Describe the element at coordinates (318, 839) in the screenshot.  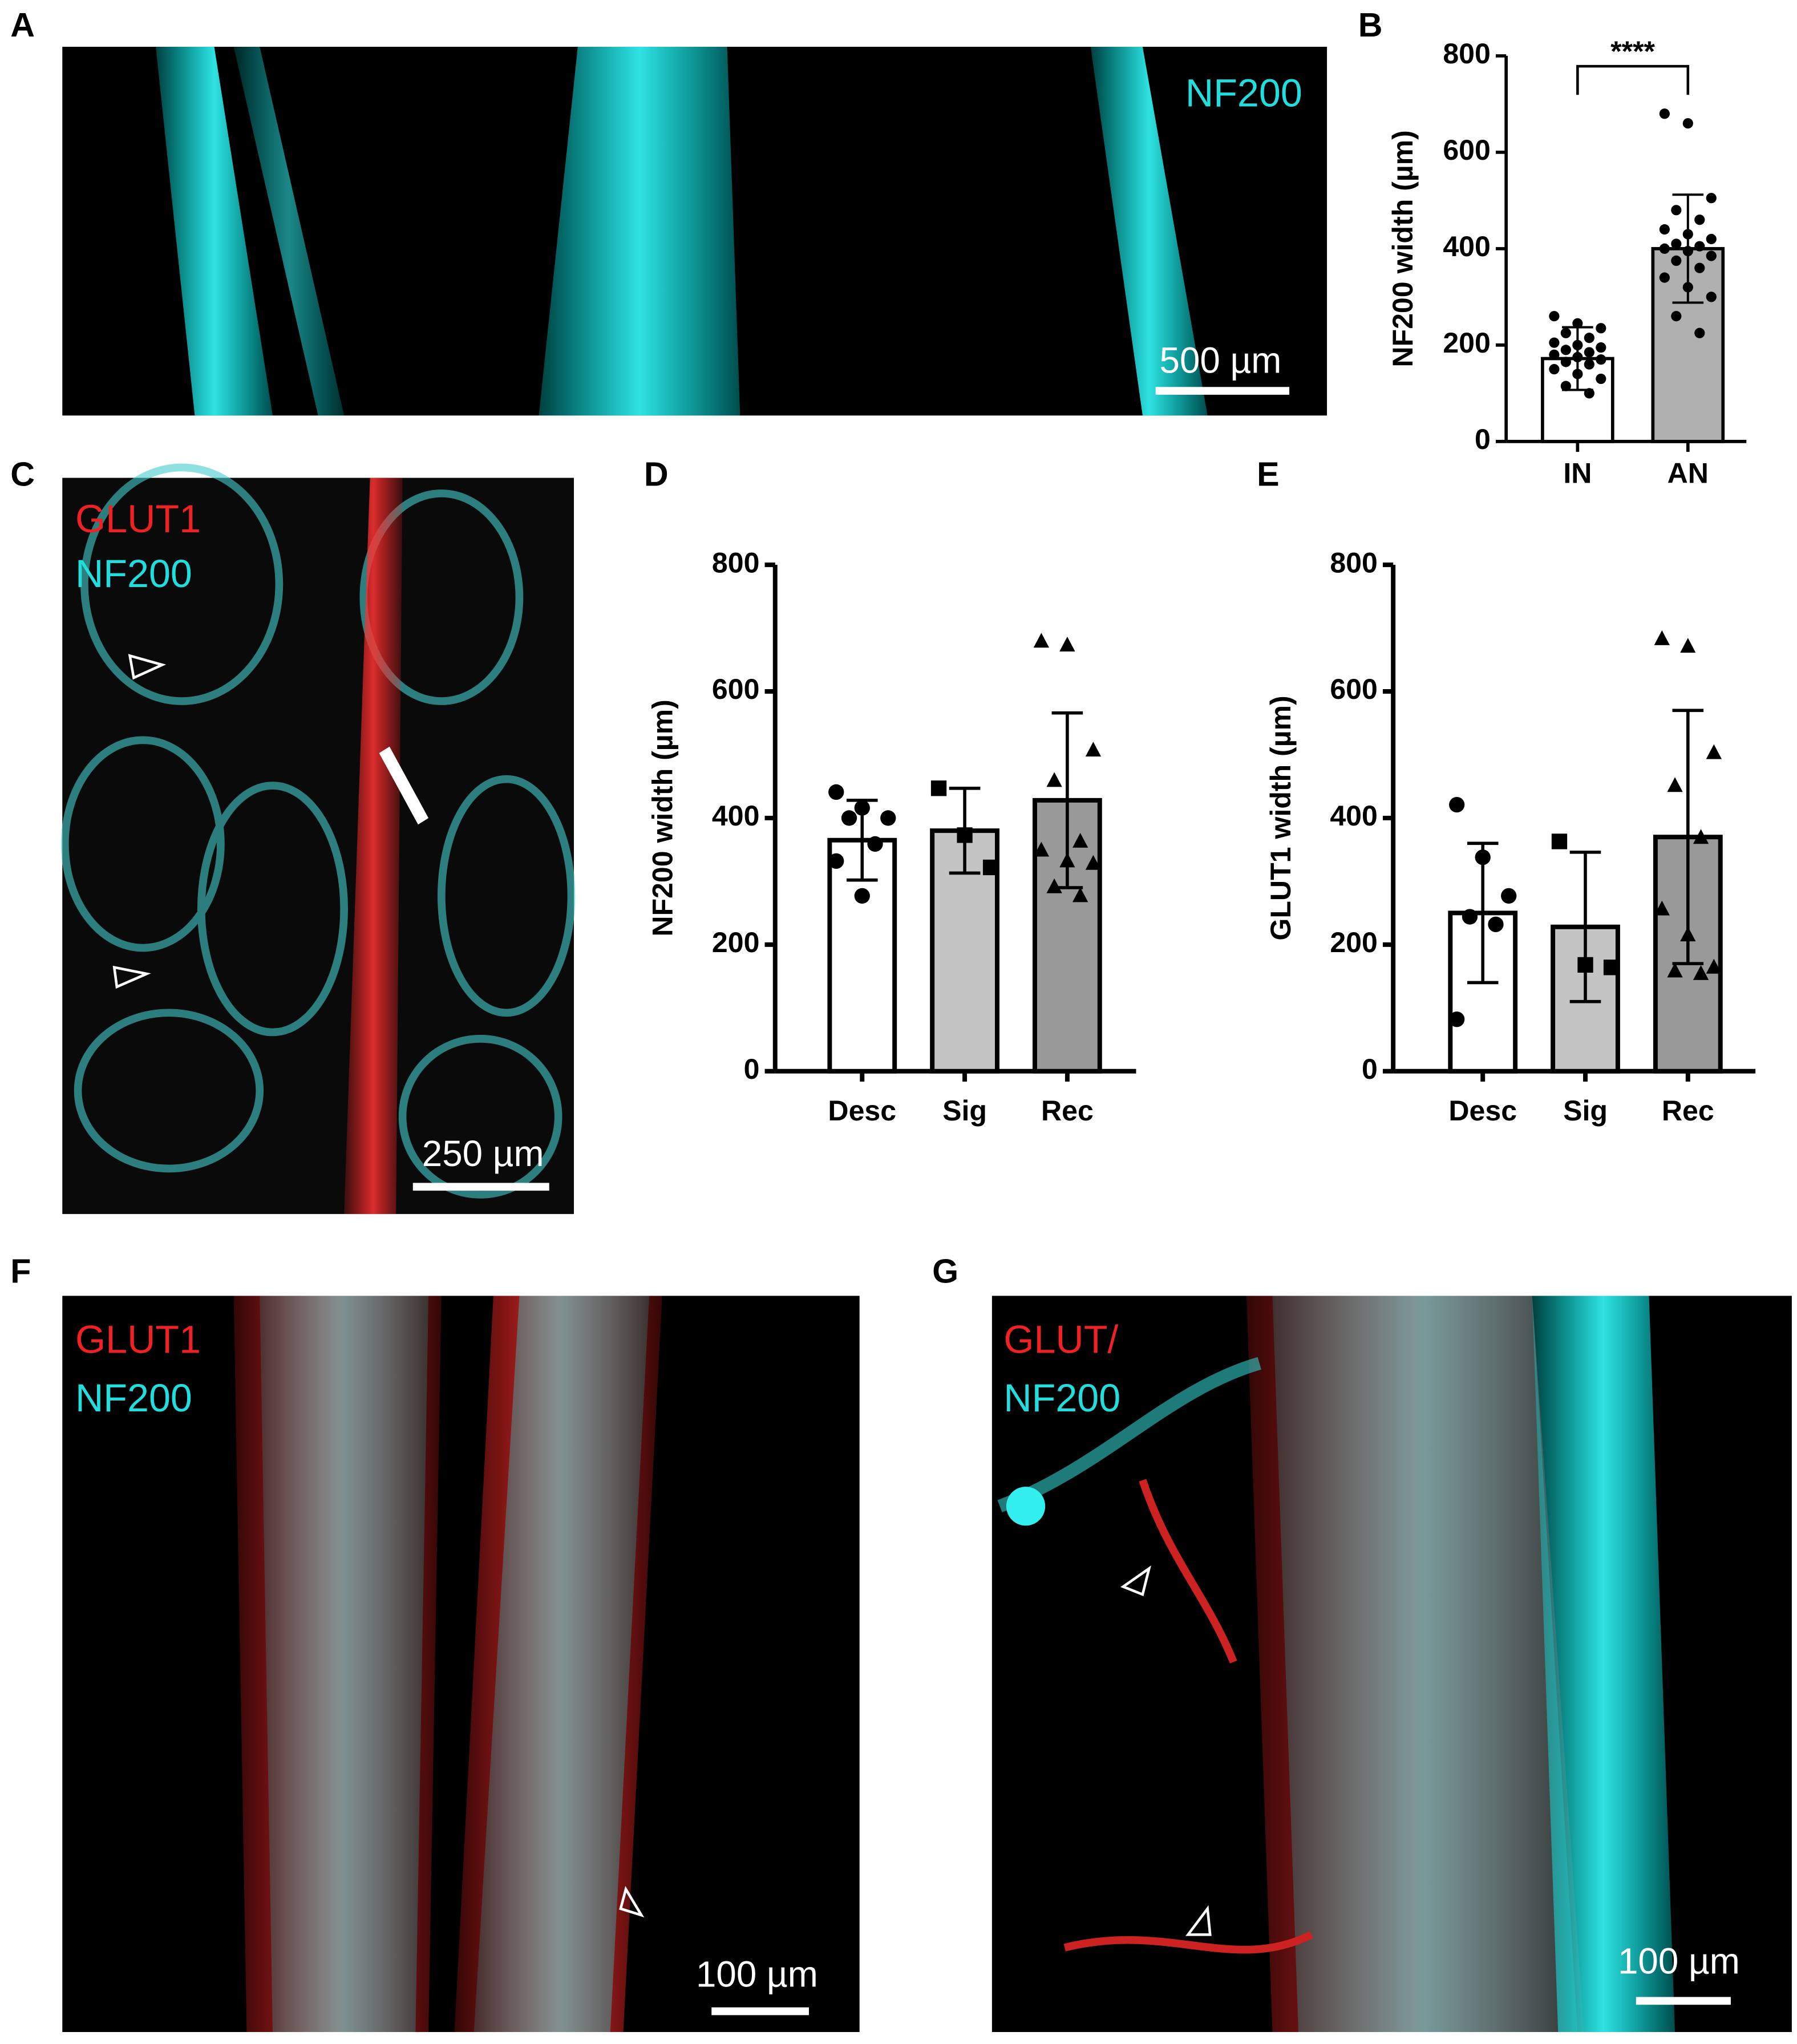
I see `image-c` at that location.